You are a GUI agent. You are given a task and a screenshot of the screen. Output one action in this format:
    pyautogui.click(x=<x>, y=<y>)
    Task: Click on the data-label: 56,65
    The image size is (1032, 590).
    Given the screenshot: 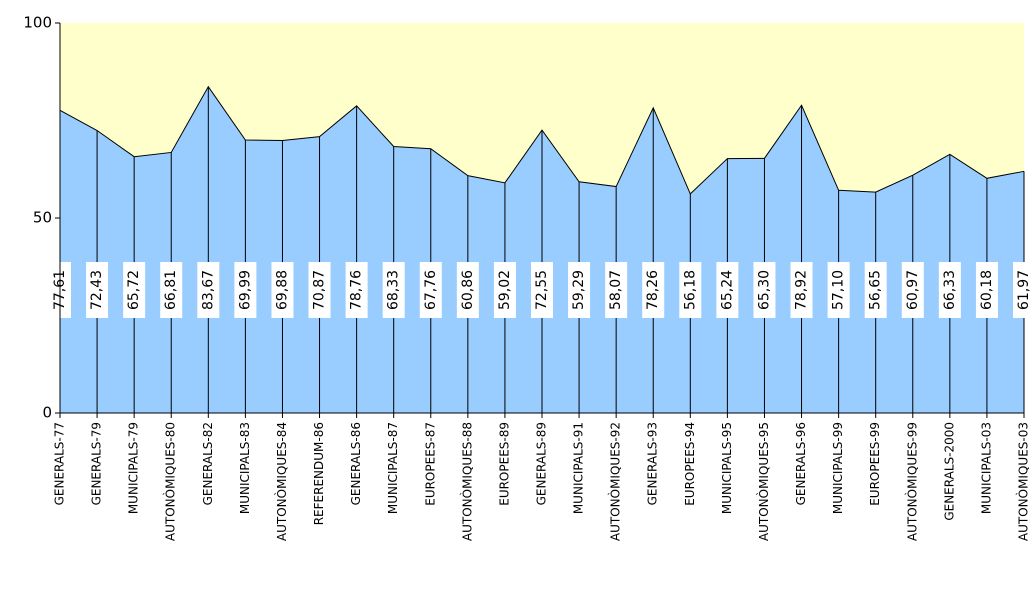 What is the action you would take?
    pyautogui.click(x=876, y=290)
    